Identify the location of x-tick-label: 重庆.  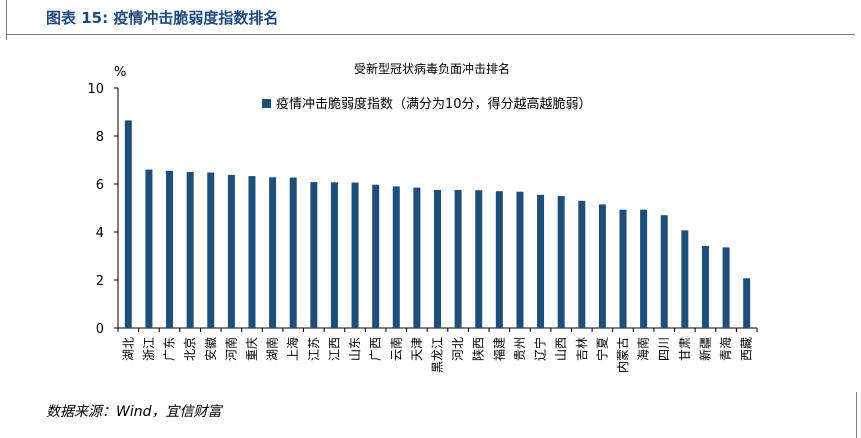
(252, 349).